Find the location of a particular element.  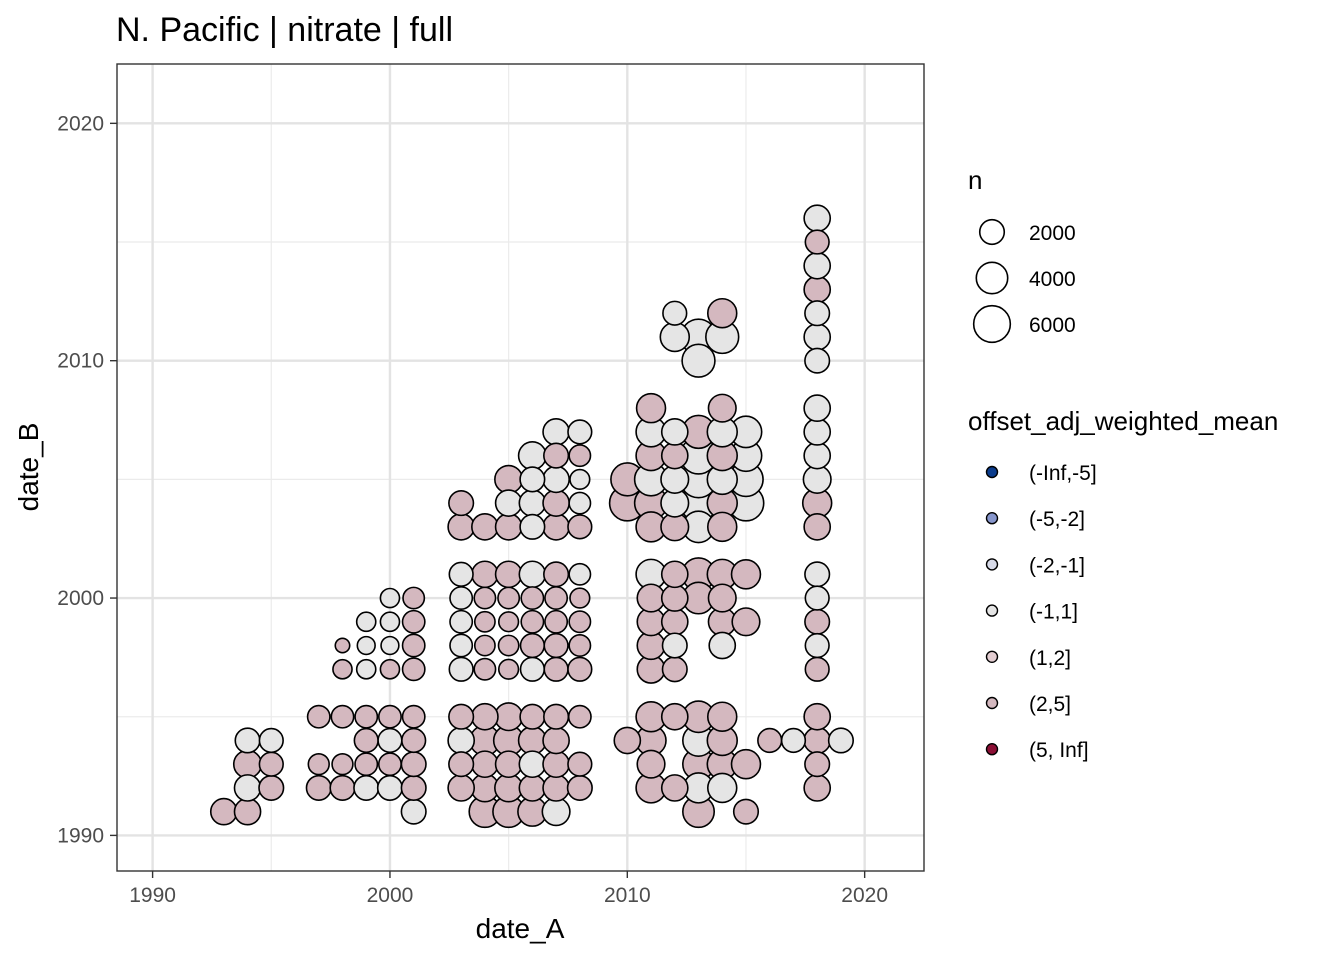

color-legend-title: offset_adj_weighted_mean is located at coordinates (1123, 421).